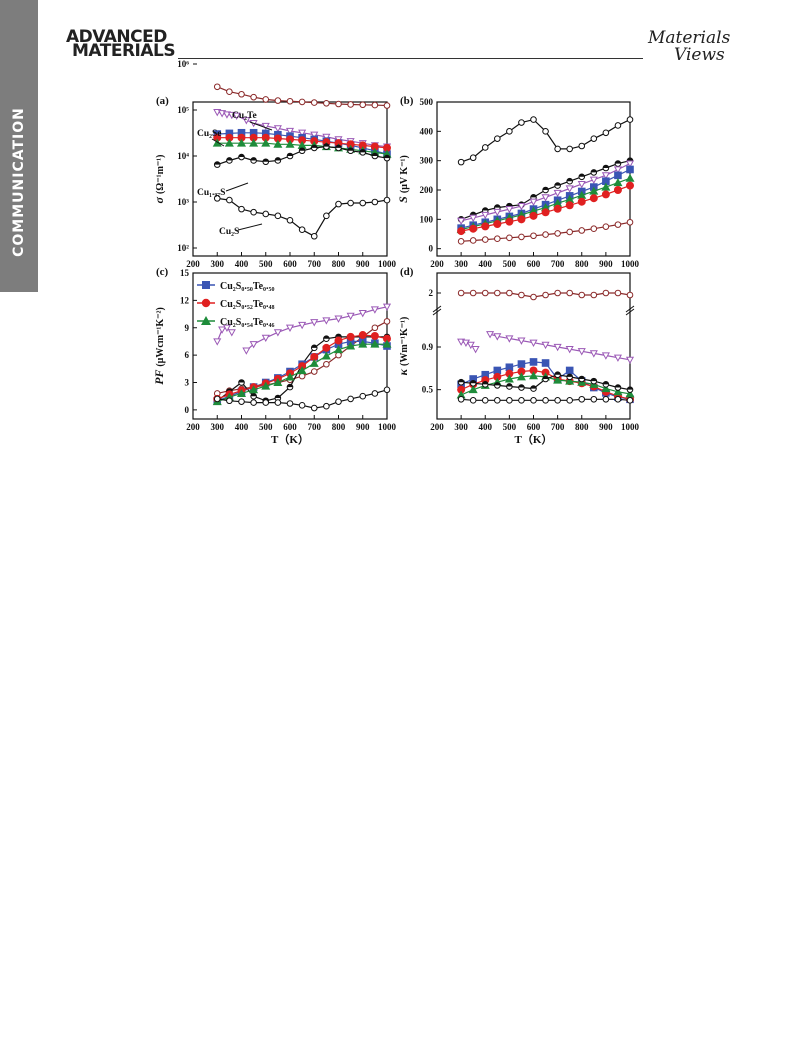 Image resolution: width=793 pixels, height=1057 pixels. Describe the element at coordinates (403, 179) in the screenshot. I see `y-axis-label: S (μV K⁻¹)` at that location.